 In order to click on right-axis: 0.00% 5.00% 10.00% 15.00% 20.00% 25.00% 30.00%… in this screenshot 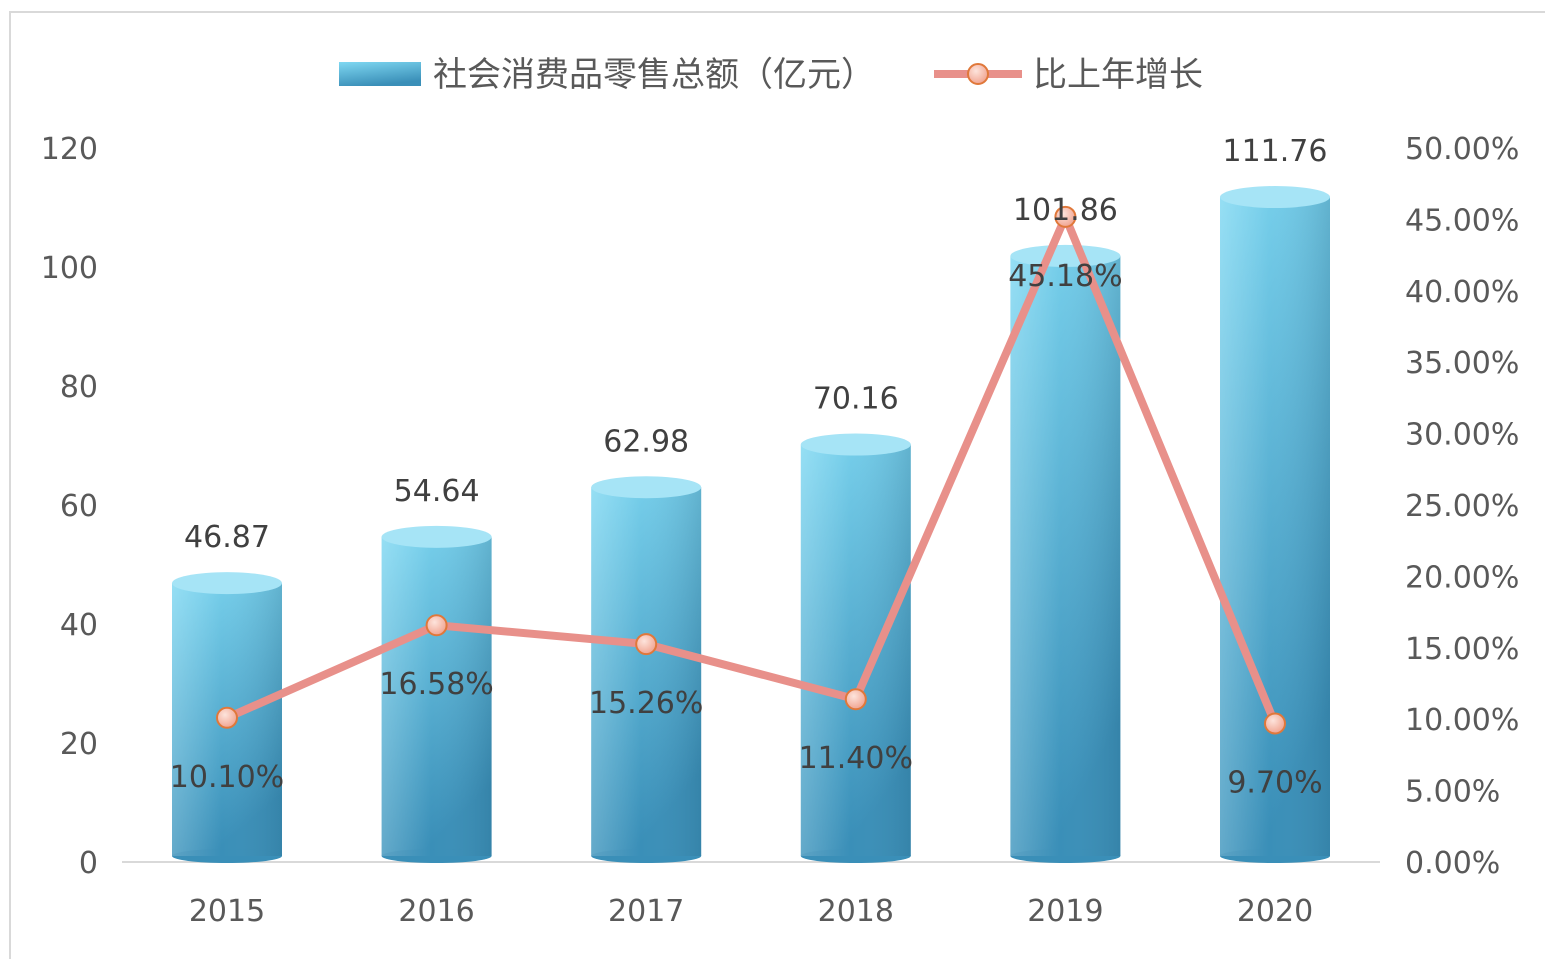, I will do `click(1462, 506)`.